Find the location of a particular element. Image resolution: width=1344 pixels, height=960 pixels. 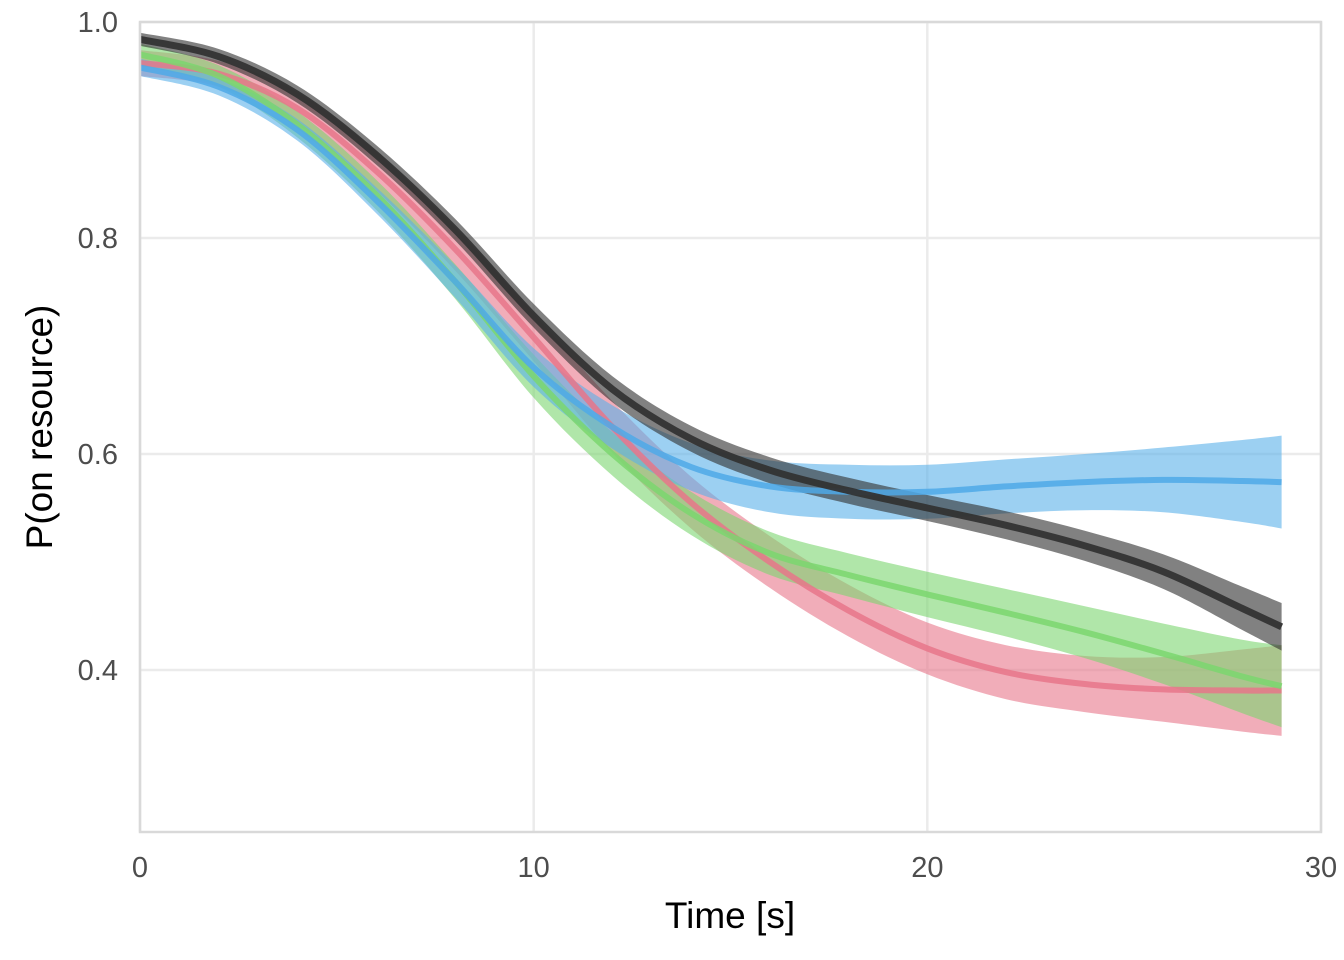

x-tick-label: 10 is located at coordinates (534, 868).